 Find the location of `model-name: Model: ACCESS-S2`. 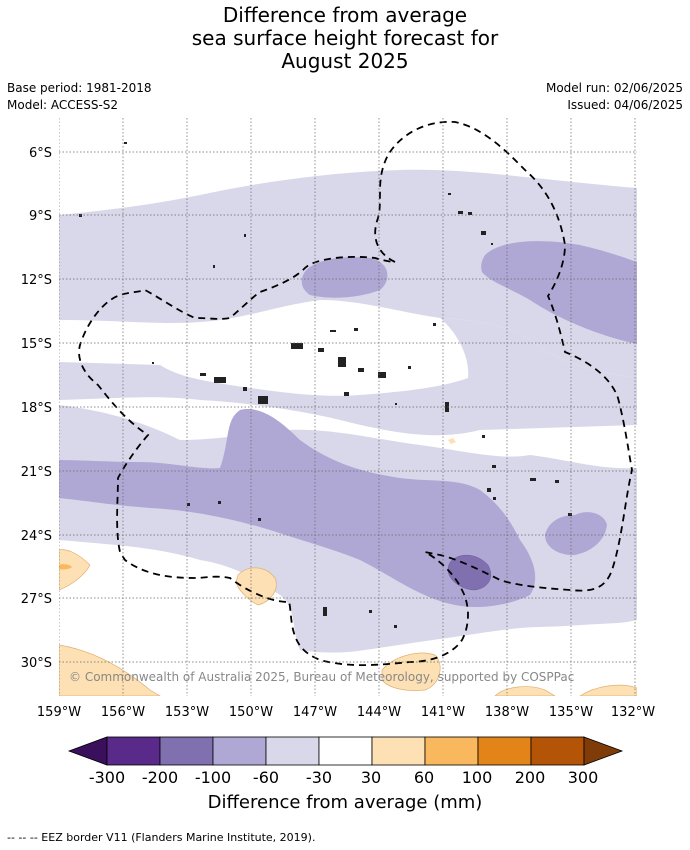

model-name: Model: ACCESS-S2 is located at coordinates (63, 105).